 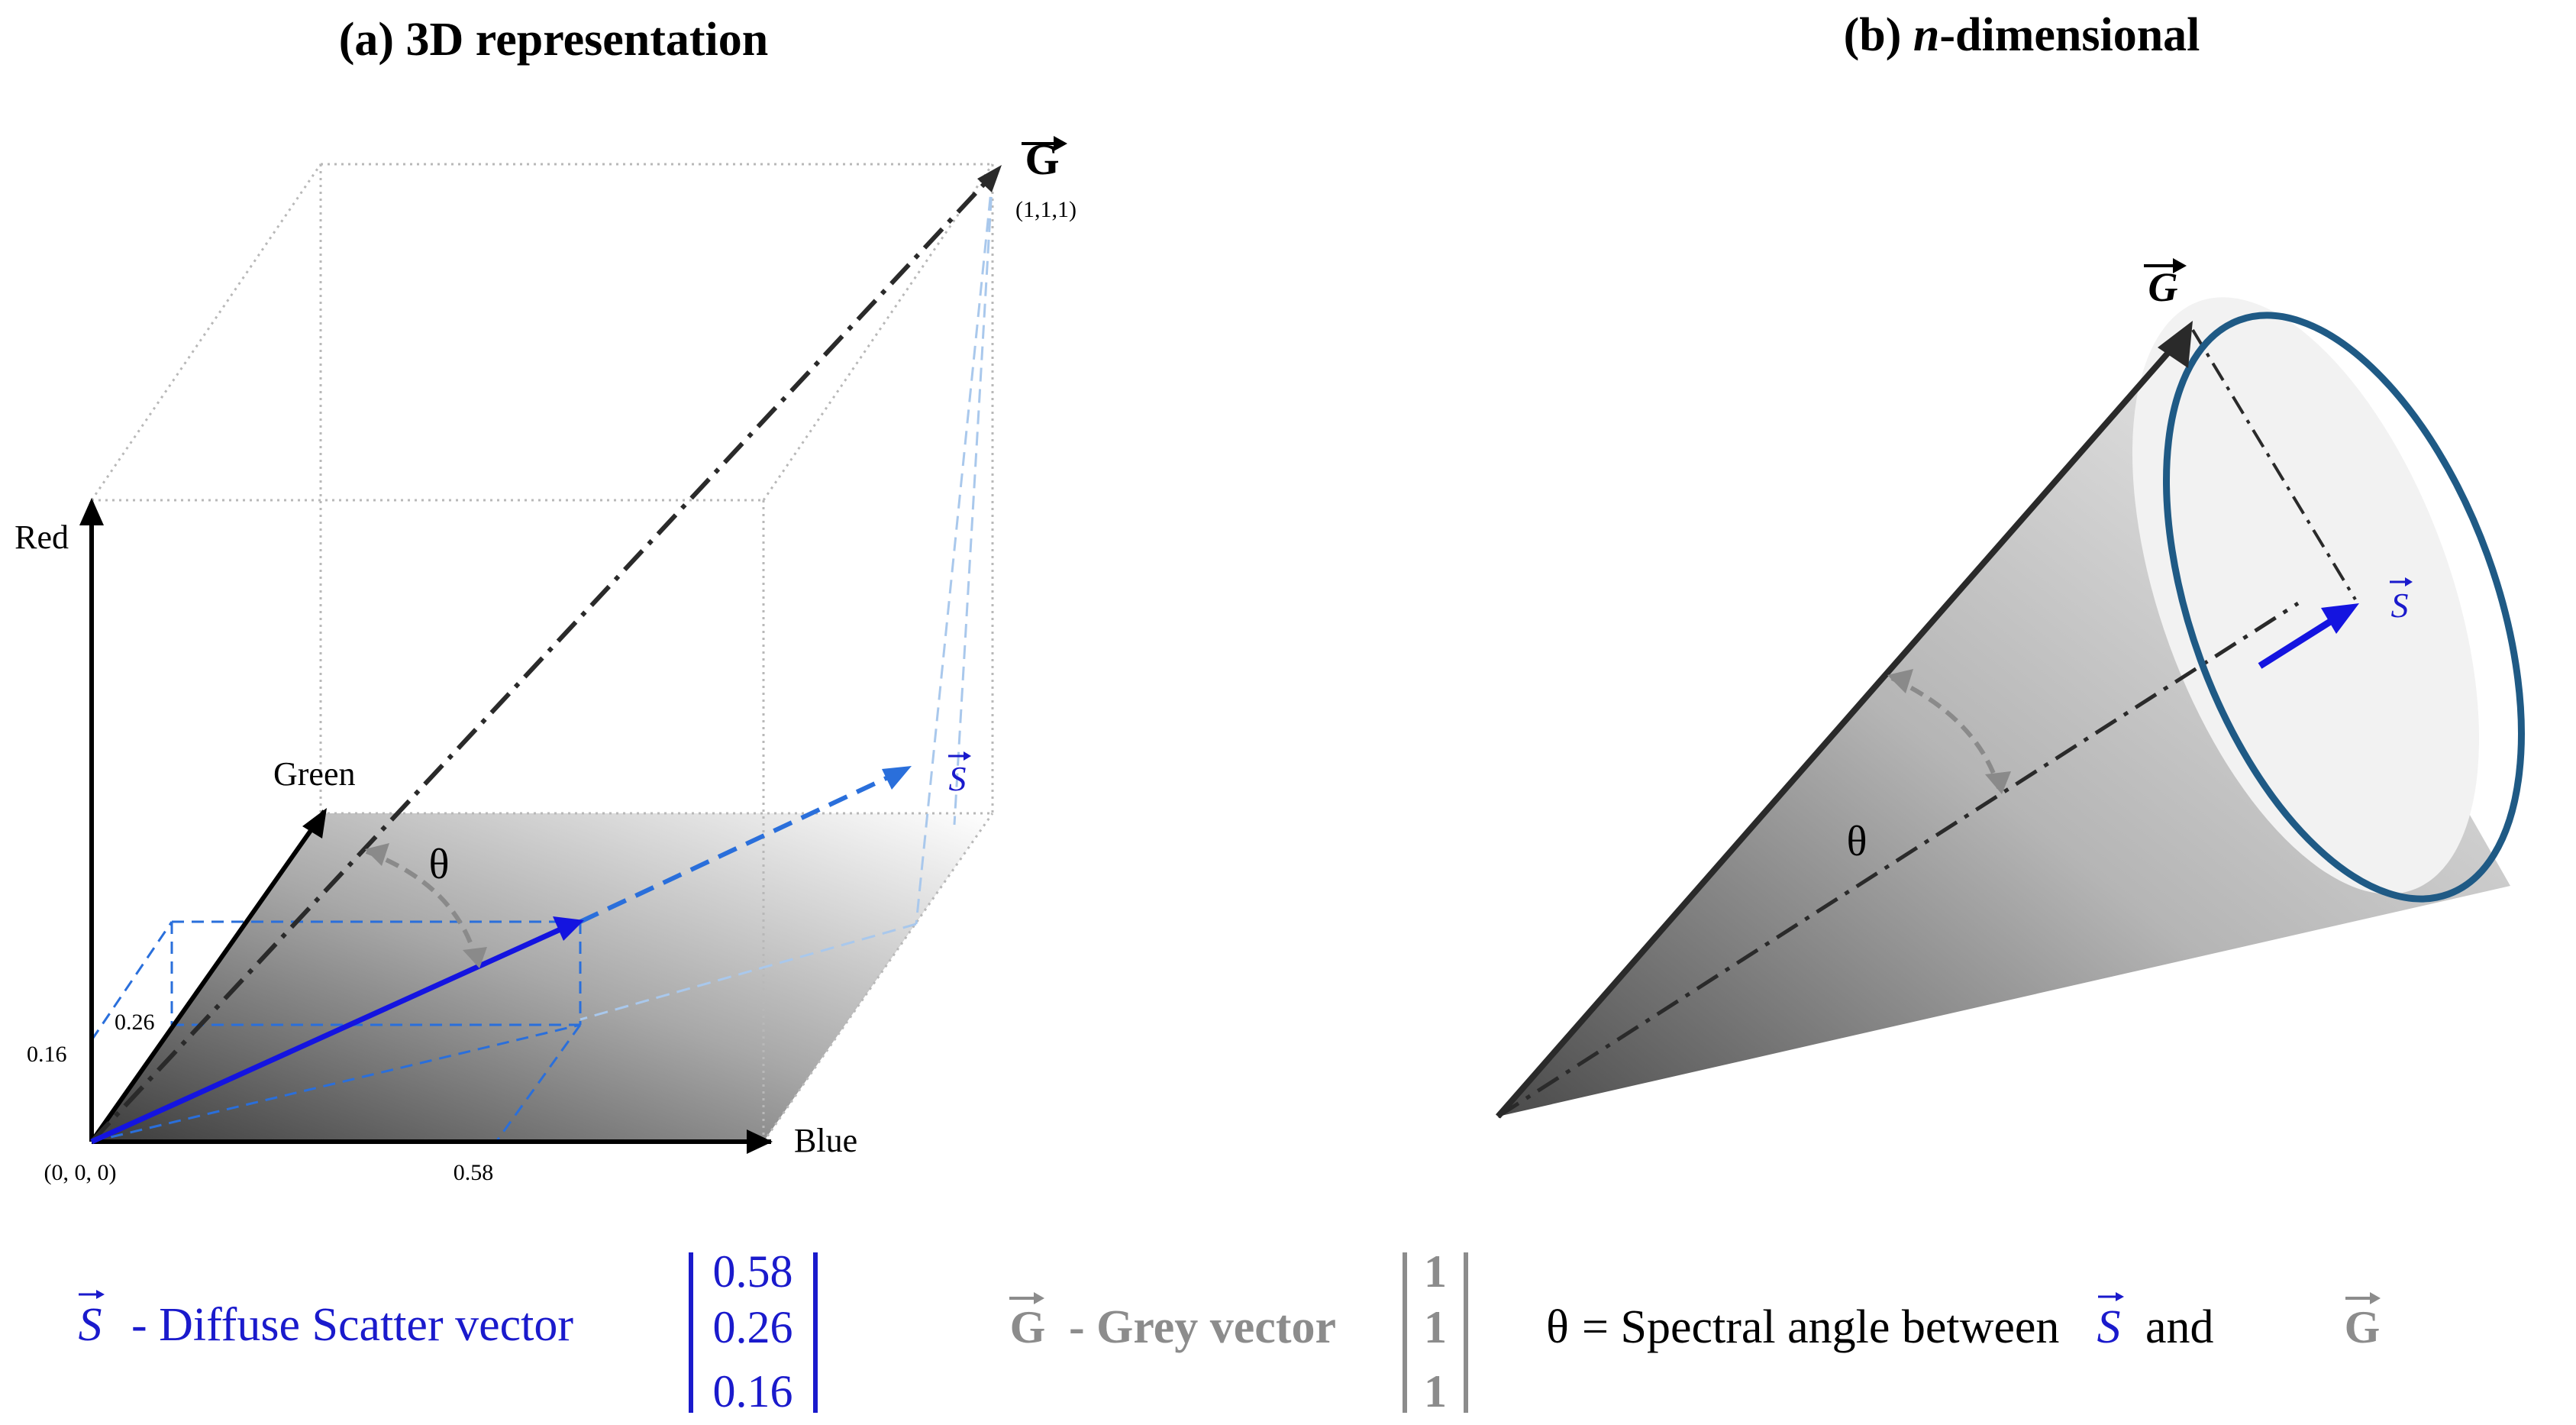 What do you see at coordinates (2298, 642) in the screenshot?
I see `scatter-vector-s-b` at bounding box center [2298, 642].